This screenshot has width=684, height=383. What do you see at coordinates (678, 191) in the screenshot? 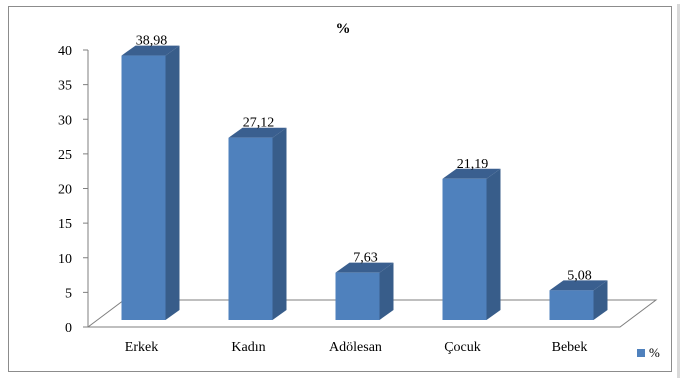
I see `window-edge` at bounding box center [678, 191].